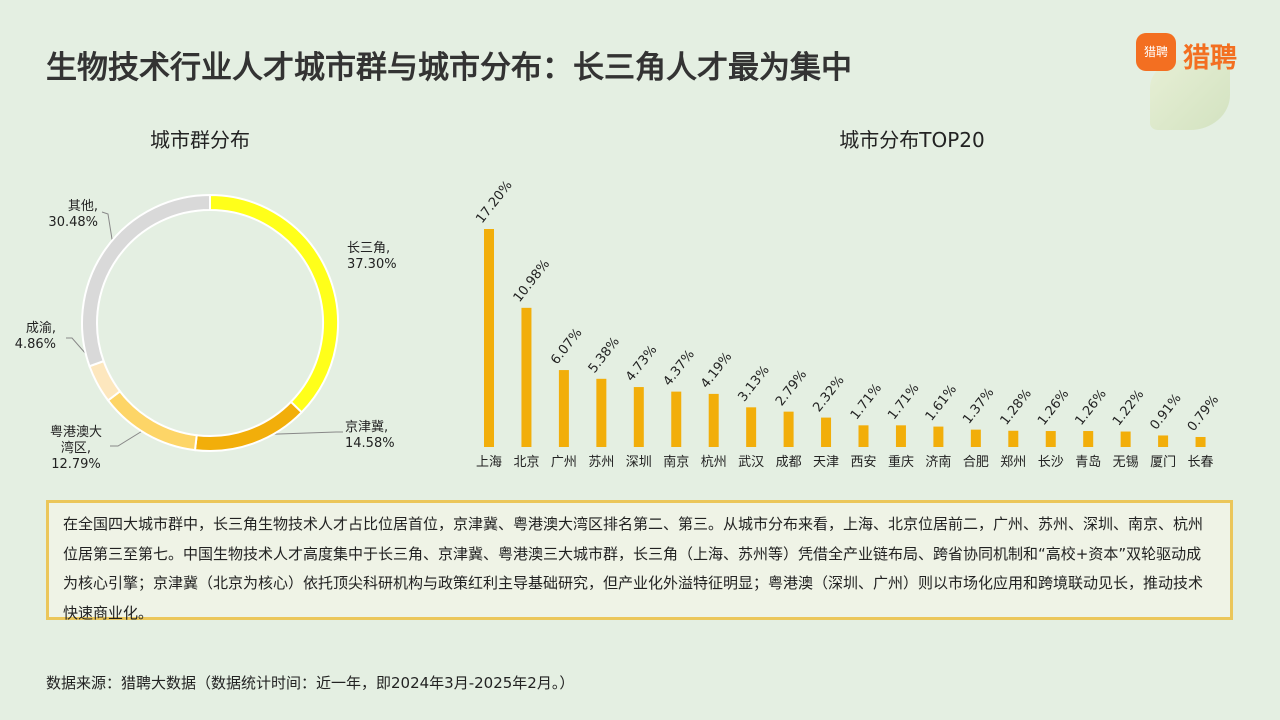  I want to click on pie-label: 成渝, 4.86%, so click(35, 337).